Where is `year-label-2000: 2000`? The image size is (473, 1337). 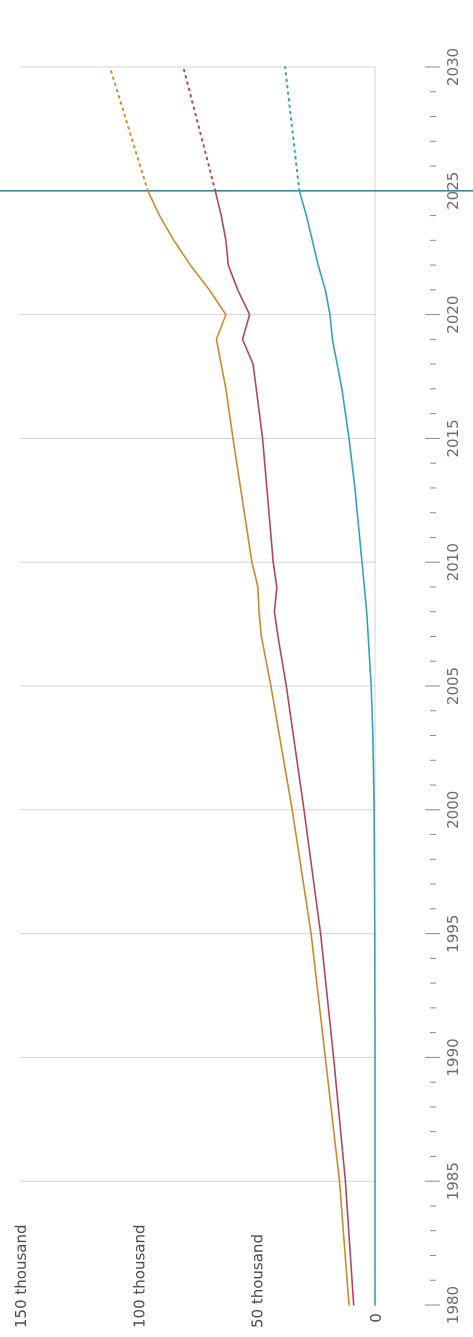 year-label-2000: 2000 is located at coordinates (453, 810).